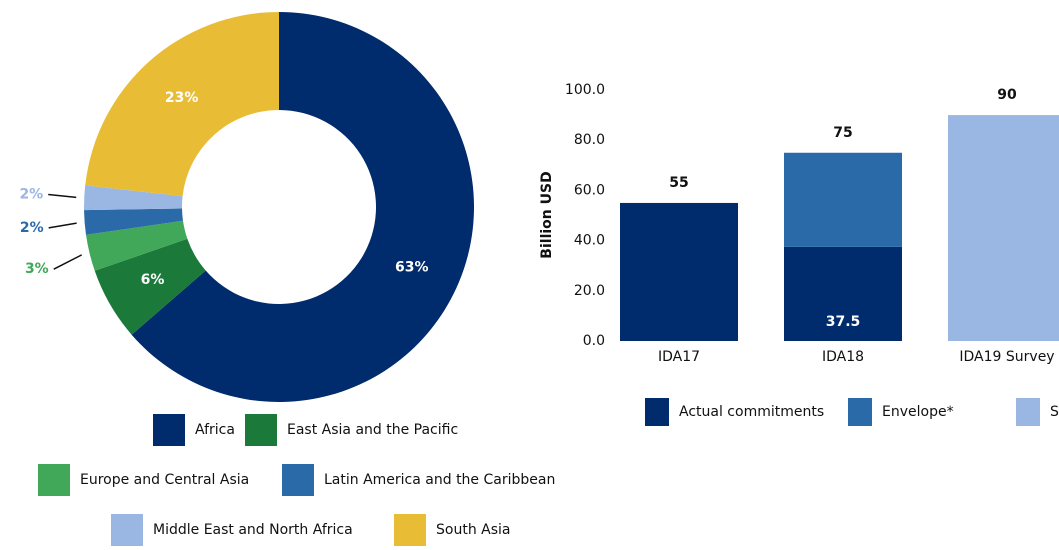 The height and width of the screenshot is (550, 1059). Describe the element at coordinates (372, 430) in the screenshot. I see `legend-label: East Asia and the Pacific` at that location.